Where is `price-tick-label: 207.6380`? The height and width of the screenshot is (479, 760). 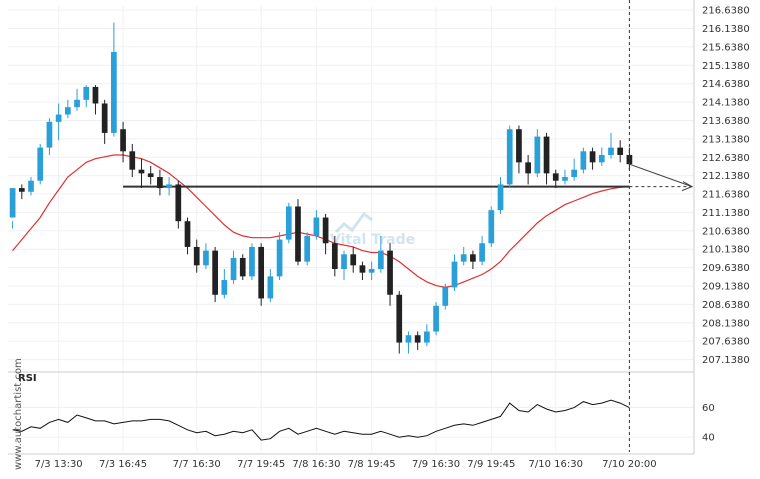
price-tick-label: 207.6380 is located at coordinates (726, 342).